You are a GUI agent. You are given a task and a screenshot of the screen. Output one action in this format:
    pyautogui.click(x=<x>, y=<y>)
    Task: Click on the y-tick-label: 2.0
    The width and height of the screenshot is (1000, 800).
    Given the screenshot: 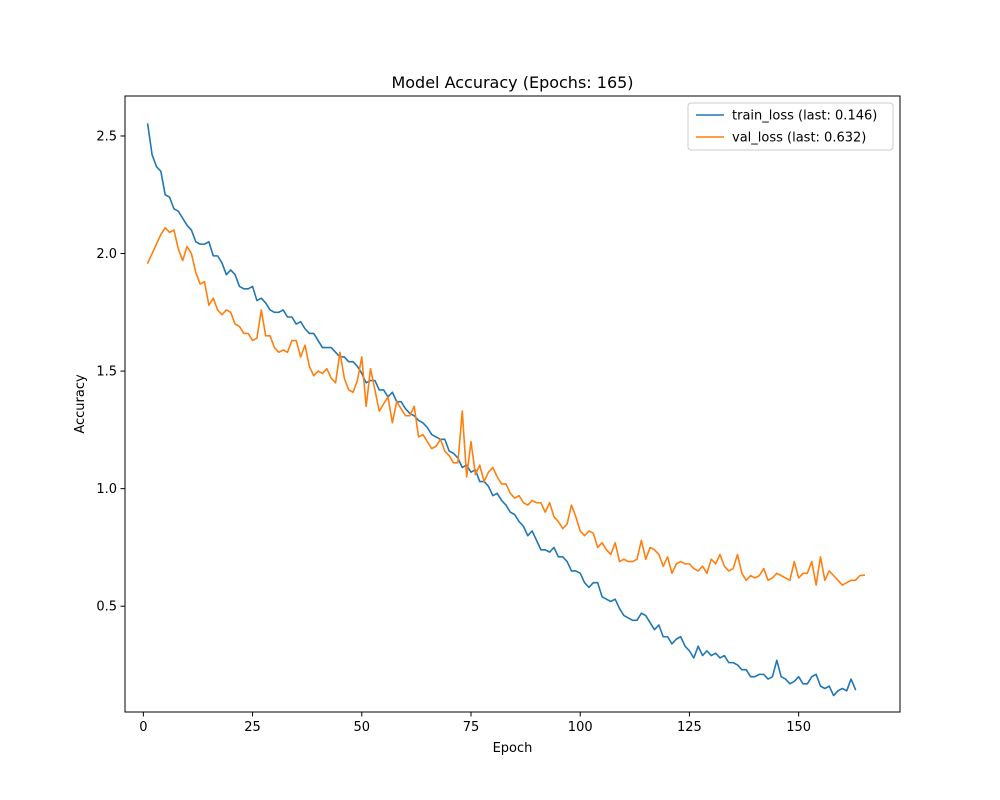 What is the action you would take?
    pyautogui.click(x=106, y=254)
    